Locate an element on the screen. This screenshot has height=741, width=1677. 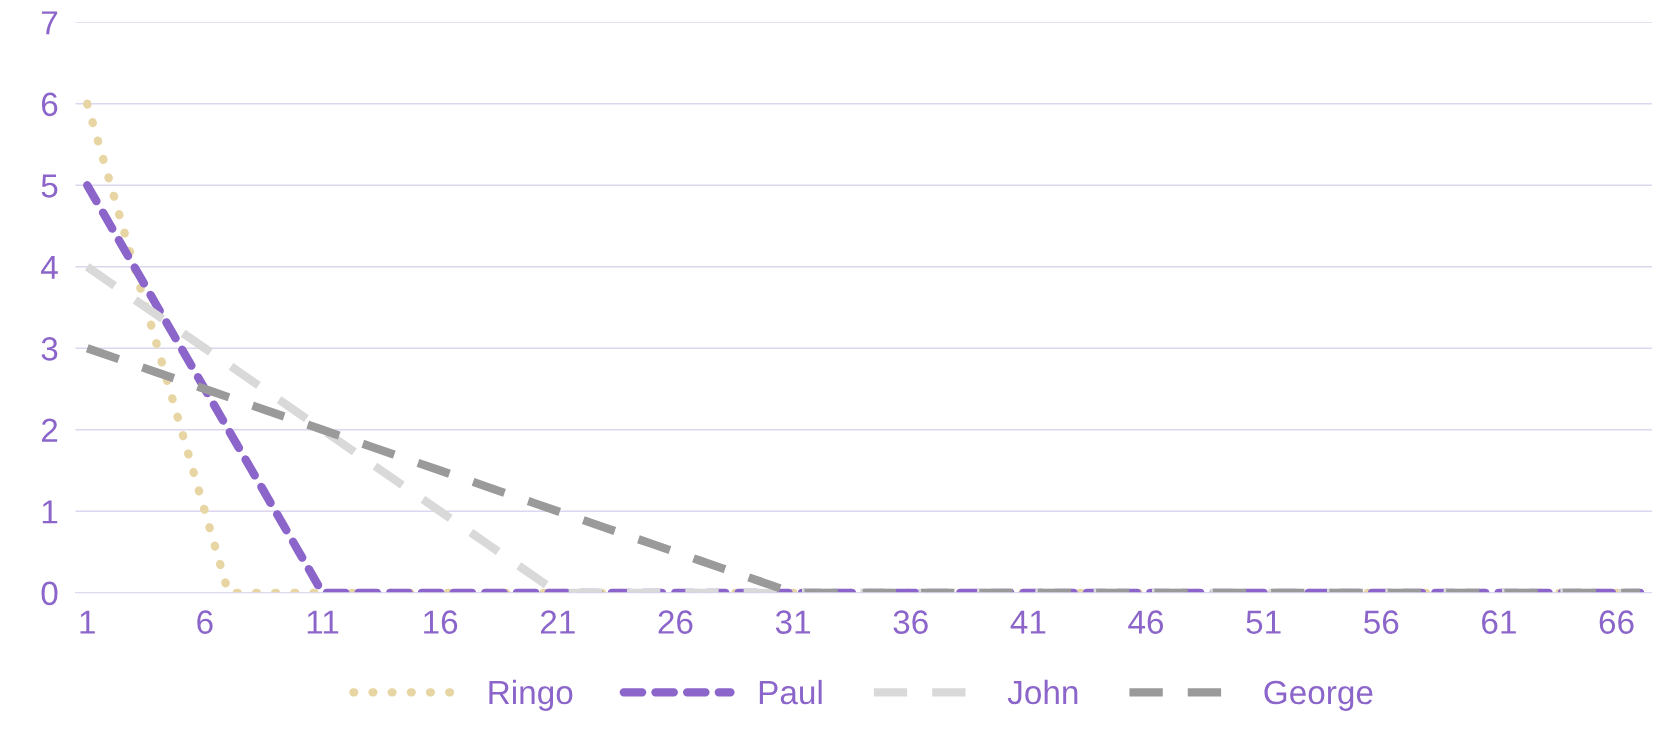
x-tick-label: 66 is located at coordinates (1616, 622).